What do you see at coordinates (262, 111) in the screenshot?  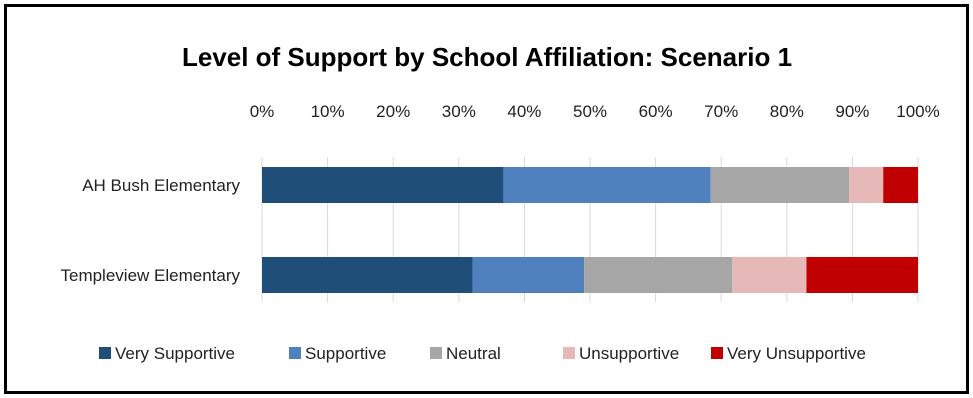 I see `x-tick-label: 0%` at bounding box center [262, 111].